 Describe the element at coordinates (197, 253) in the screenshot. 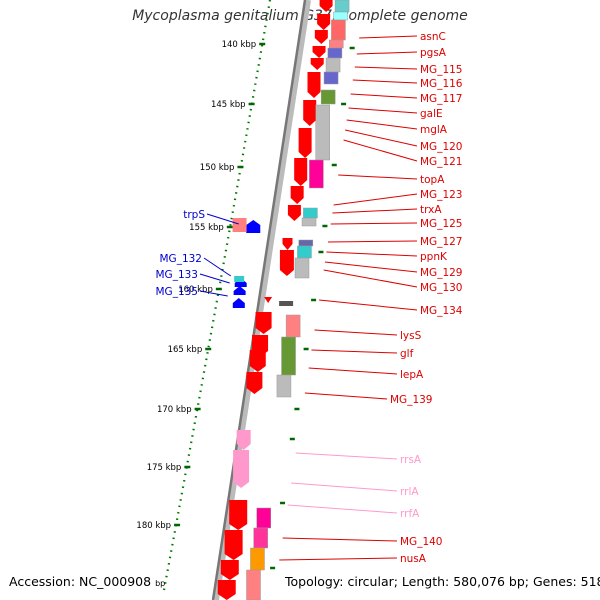

I see `left-gene-labels: trpS MG_132 MG_133 MG_135` at that location.